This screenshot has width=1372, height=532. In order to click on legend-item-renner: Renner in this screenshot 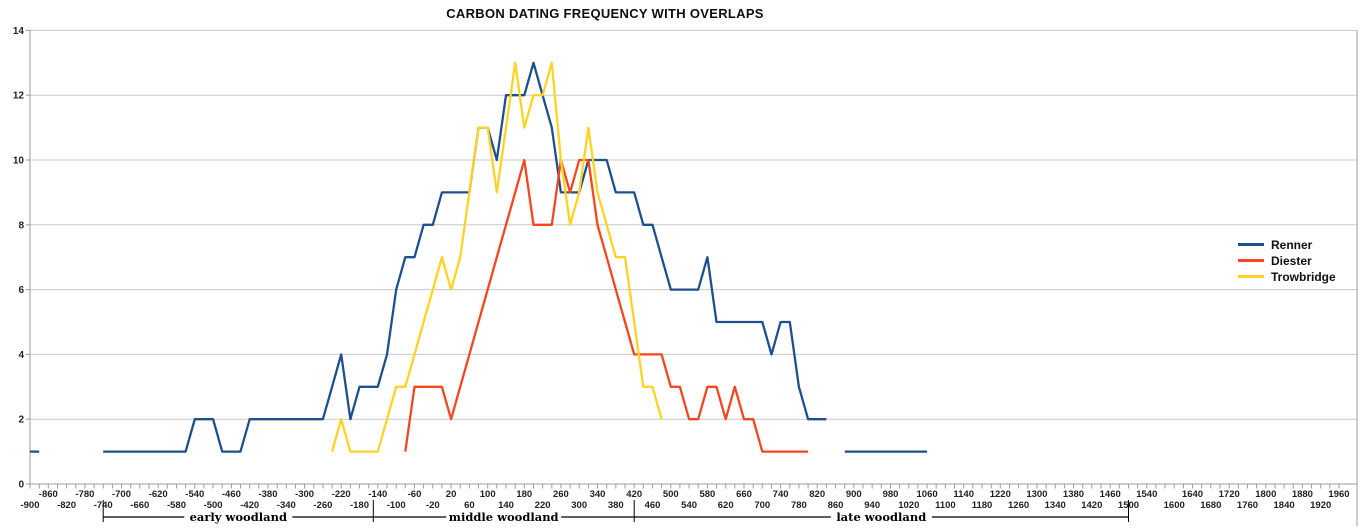, I will do `click(1287, 244)`.